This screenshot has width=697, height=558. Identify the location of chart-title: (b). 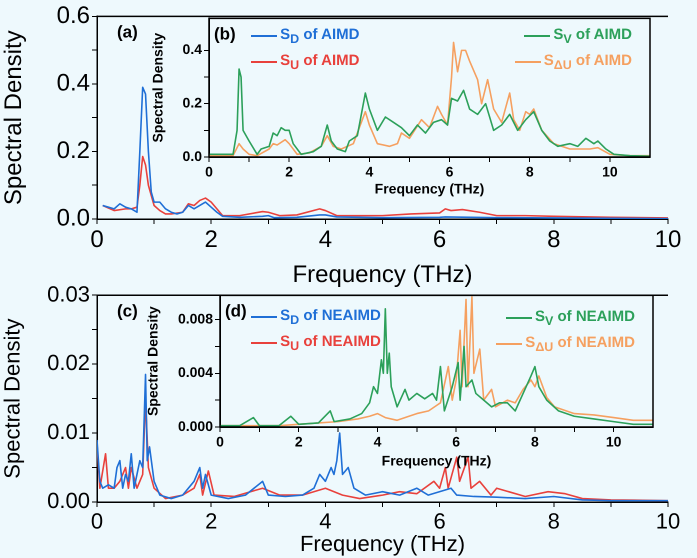
(225, 34).